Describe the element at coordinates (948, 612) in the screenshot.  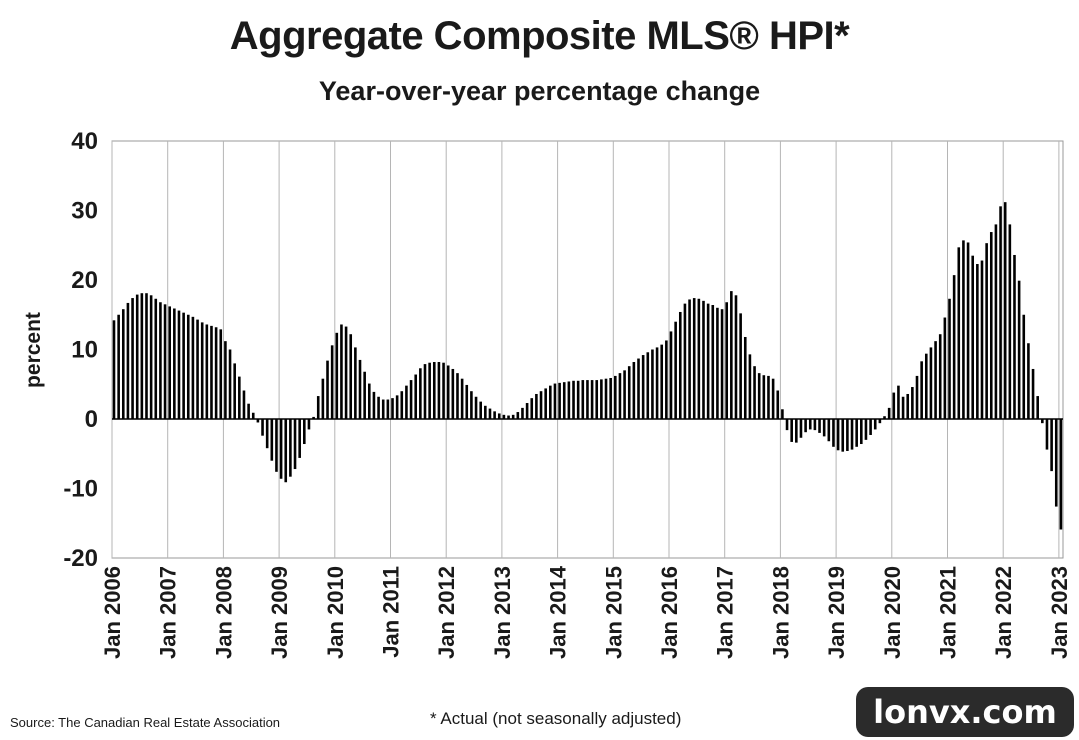
I see `x-tick-label: Jan 2021` at that location.